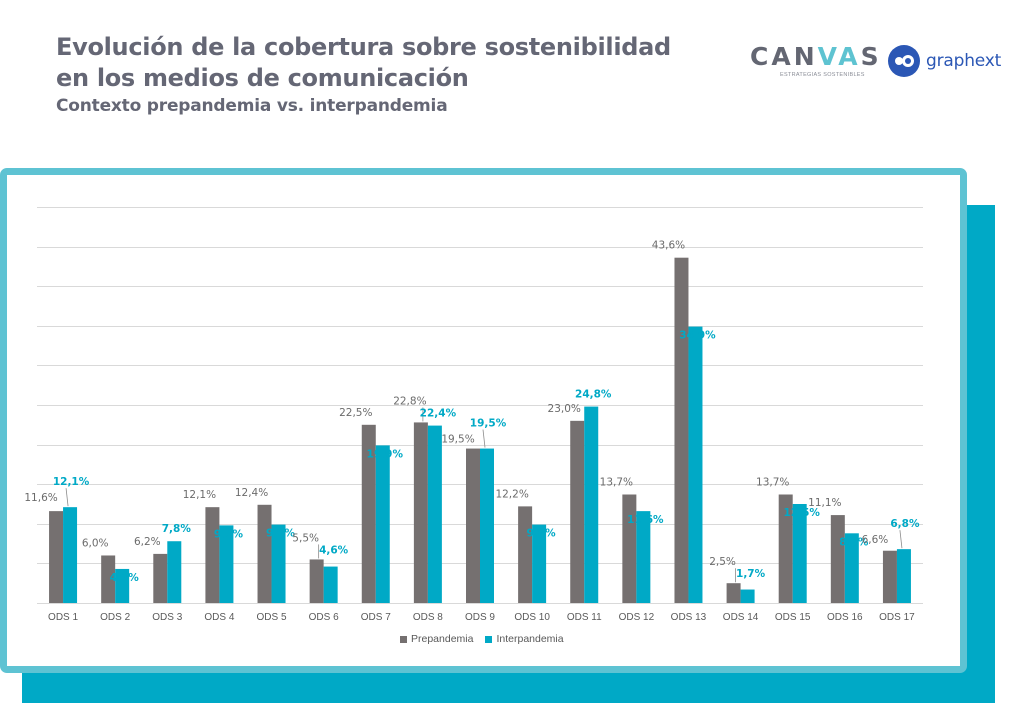 This screenshot has height=703, width=1024. Describe the element at coordinates (637, 617) in the screenshot. I see `x-tick-label: ODS 12` at that location.